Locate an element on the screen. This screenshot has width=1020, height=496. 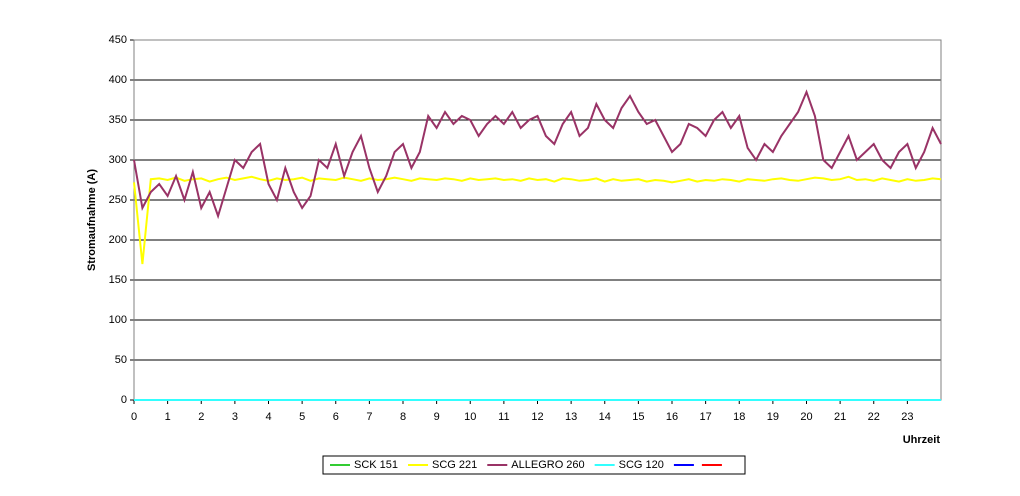
y-tick-label: 350 is located at coordinates (118, 120).